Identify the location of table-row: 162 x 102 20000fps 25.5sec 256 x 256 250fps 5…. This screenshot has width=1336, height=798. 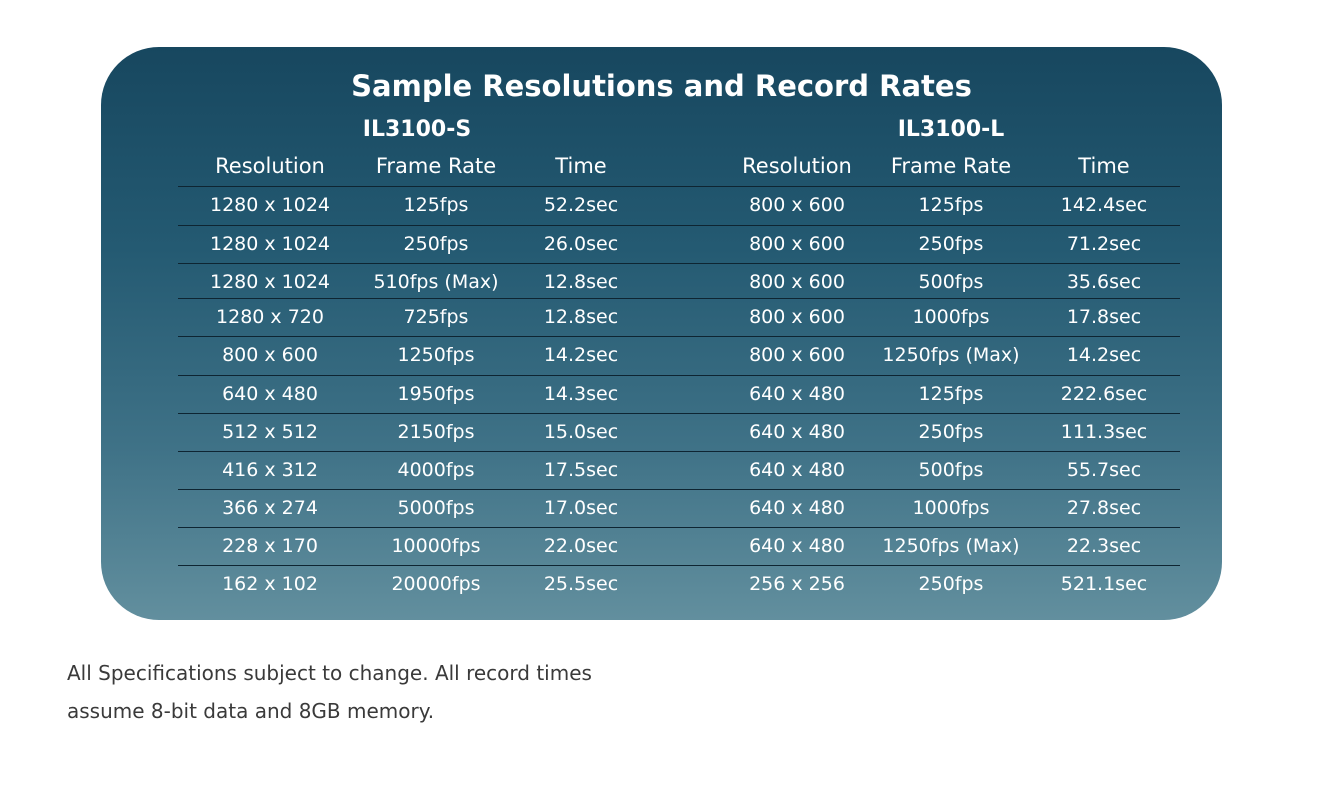
(679, 584).